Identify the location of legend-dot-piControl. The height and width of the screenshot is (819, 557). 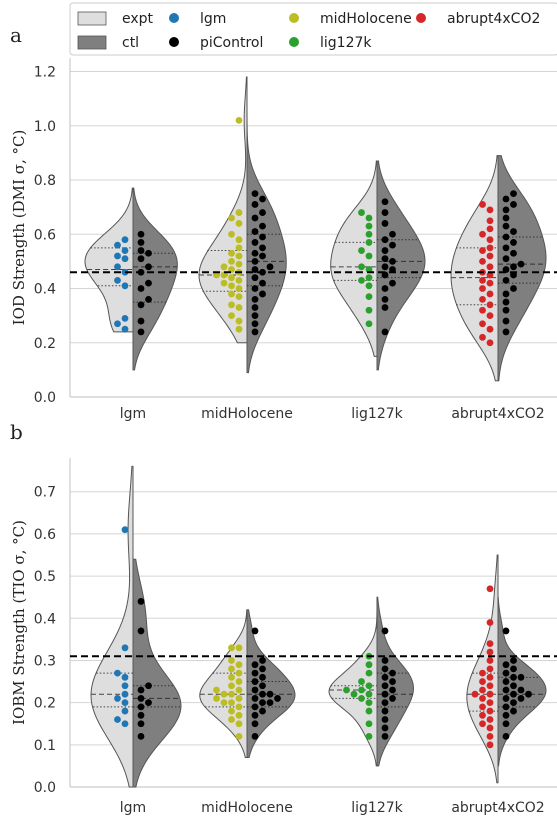
(174, 42).